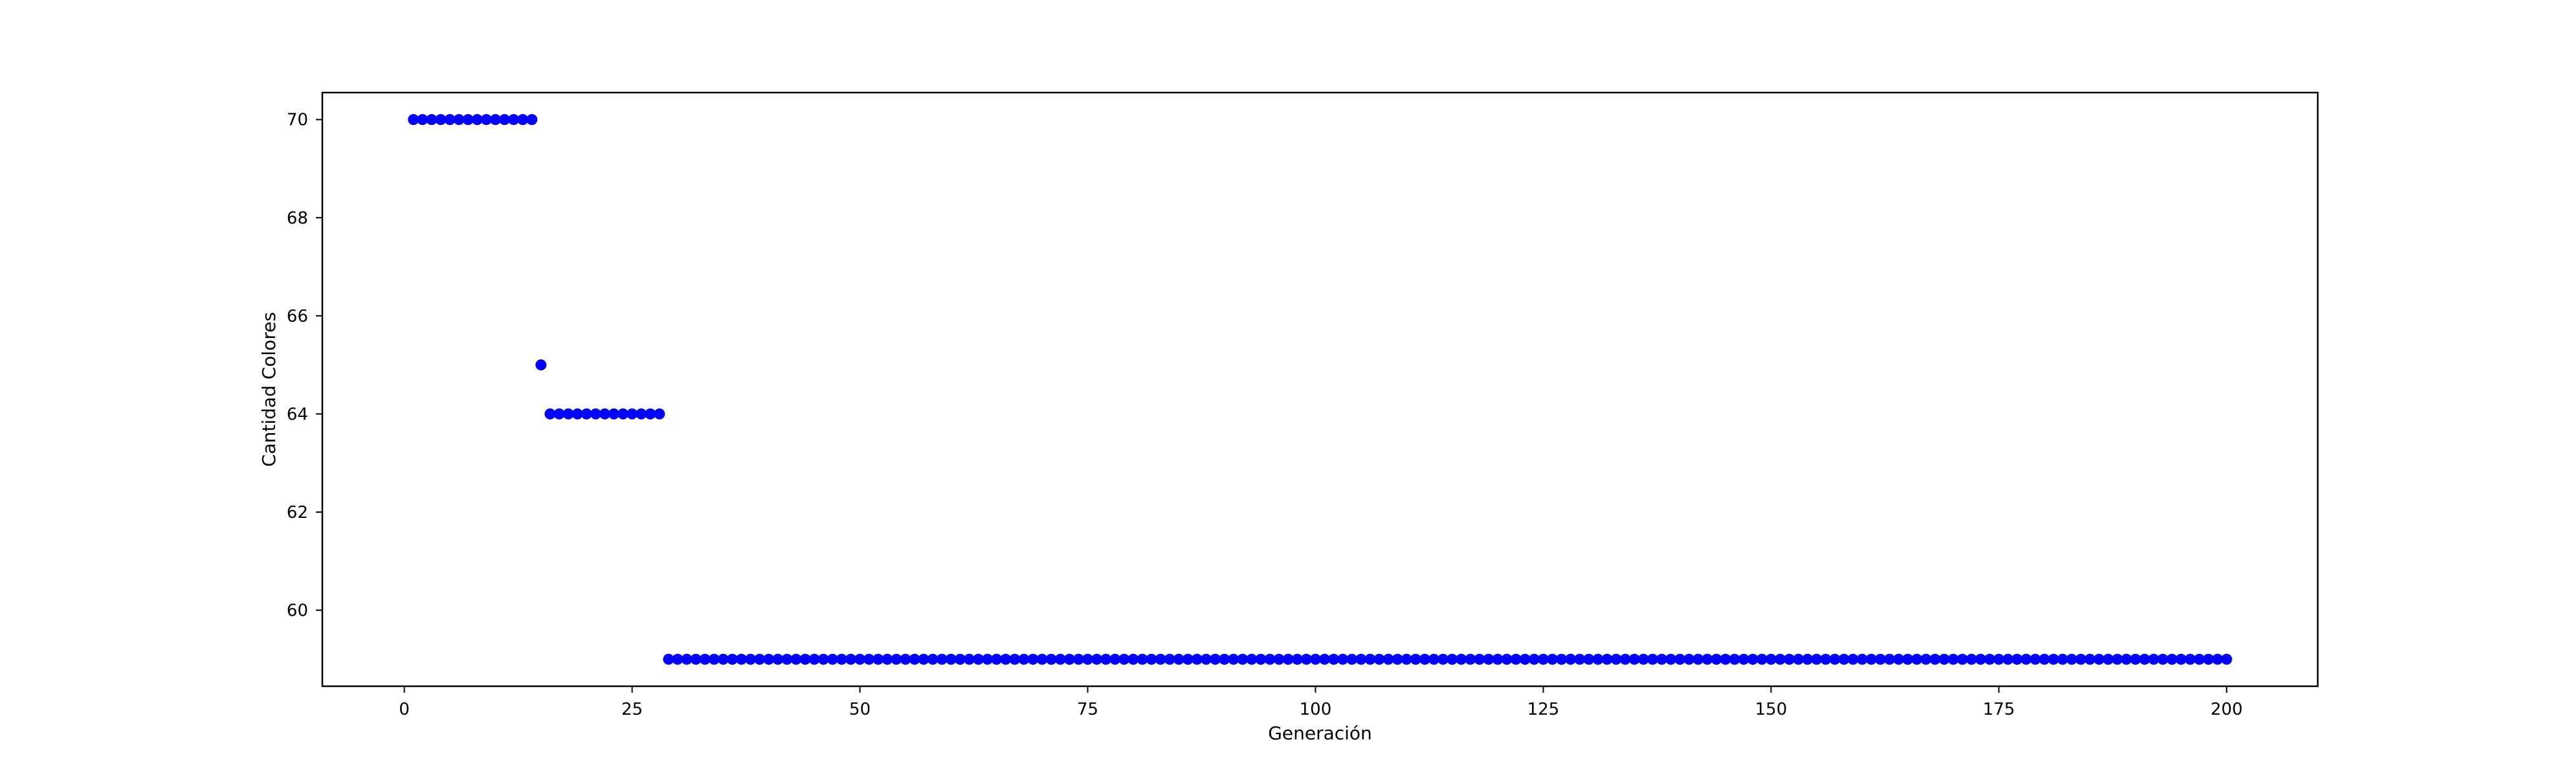  I want to click on y-tick-label: 70, so click(297, 120).